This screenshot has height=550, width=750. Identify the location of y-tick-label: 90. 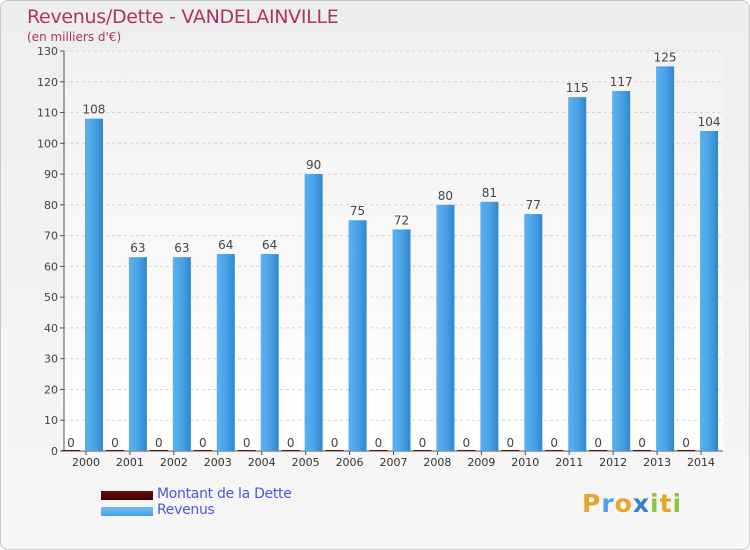
(51, 174).